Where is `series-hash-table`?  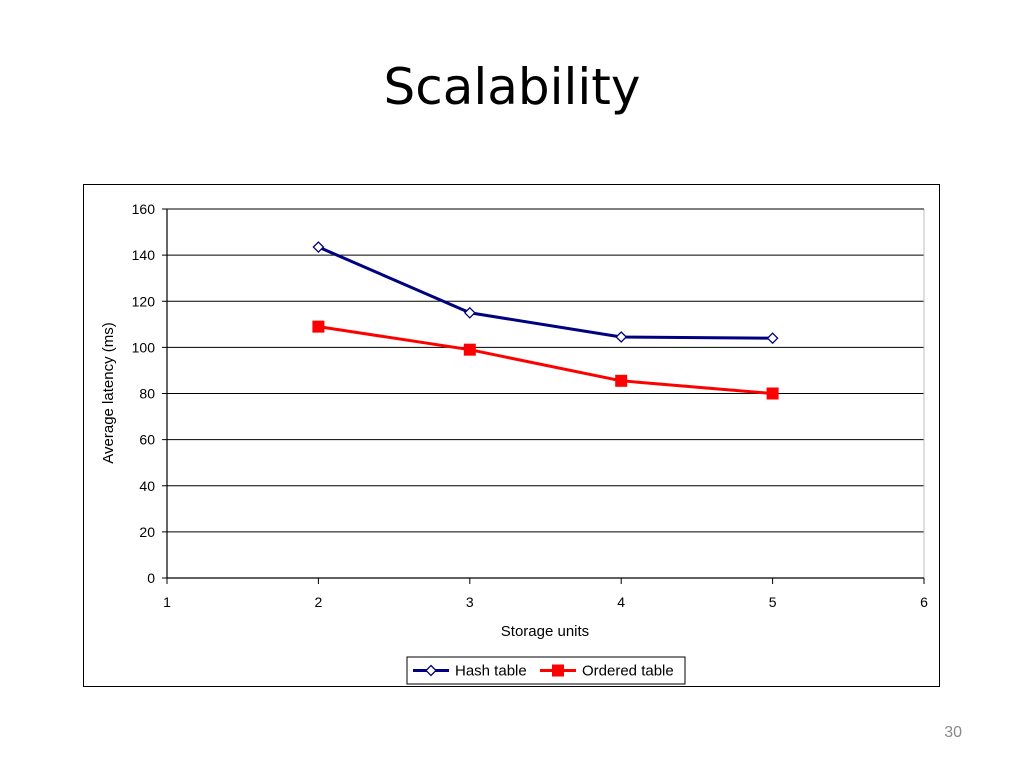 series-hash-table is located at coordinates (545, 293).